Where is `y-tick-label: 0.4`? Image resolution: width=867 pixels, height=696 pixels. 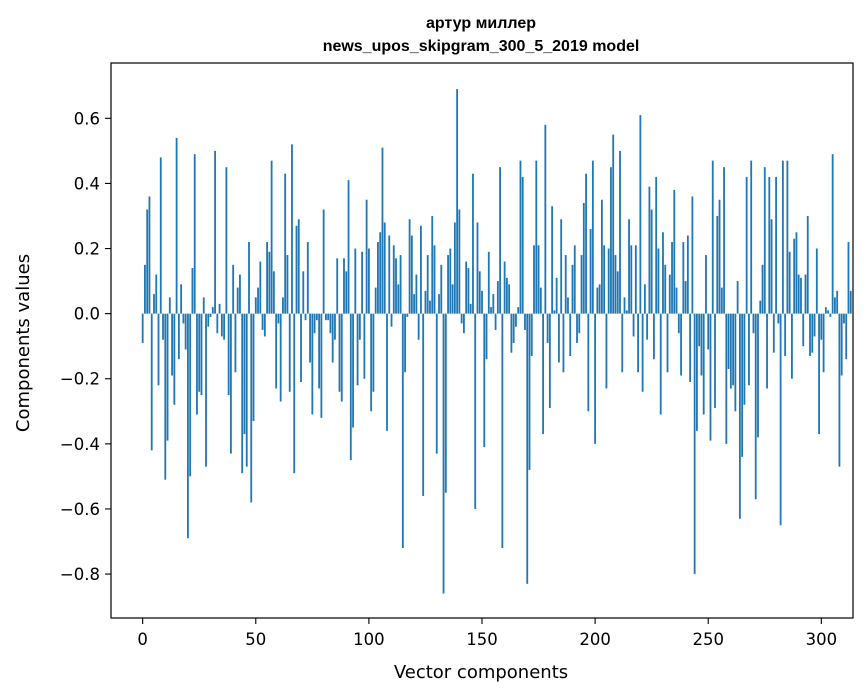 y-tick-label: 0.4 is located at coordinates (87, 183).